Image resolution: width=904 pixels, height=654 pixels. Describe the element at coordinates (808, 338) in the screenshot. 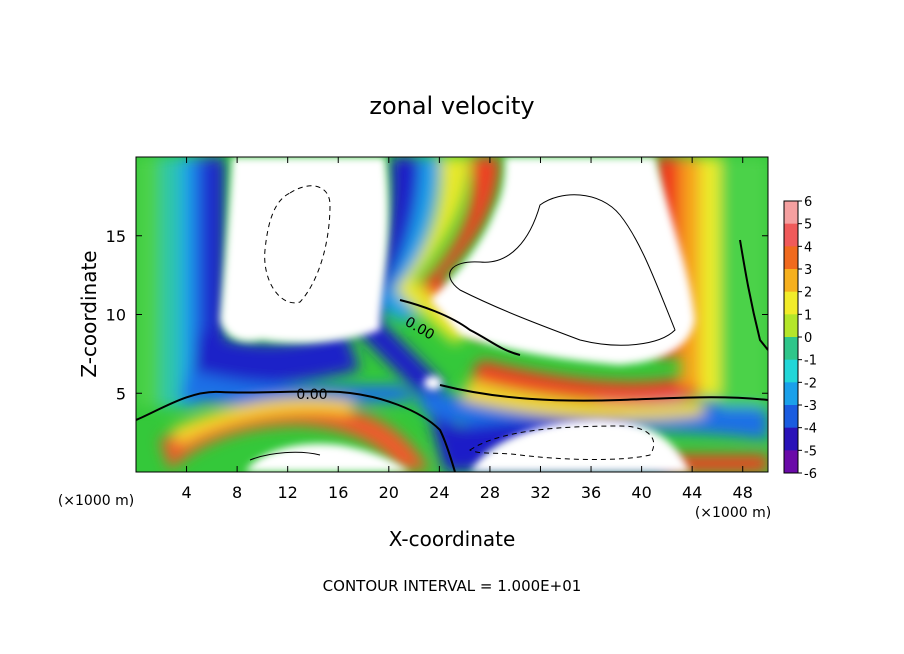

I see `colorbar-label: 0` at that location.